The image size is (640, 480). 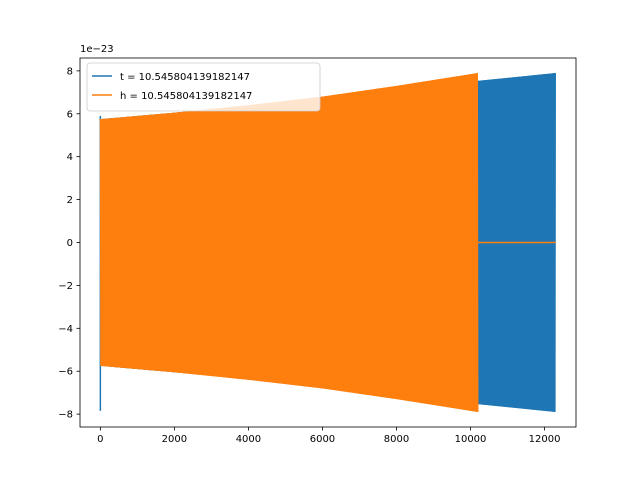 I want to click on x-tick-label: 0, so click(x=100, y=439).